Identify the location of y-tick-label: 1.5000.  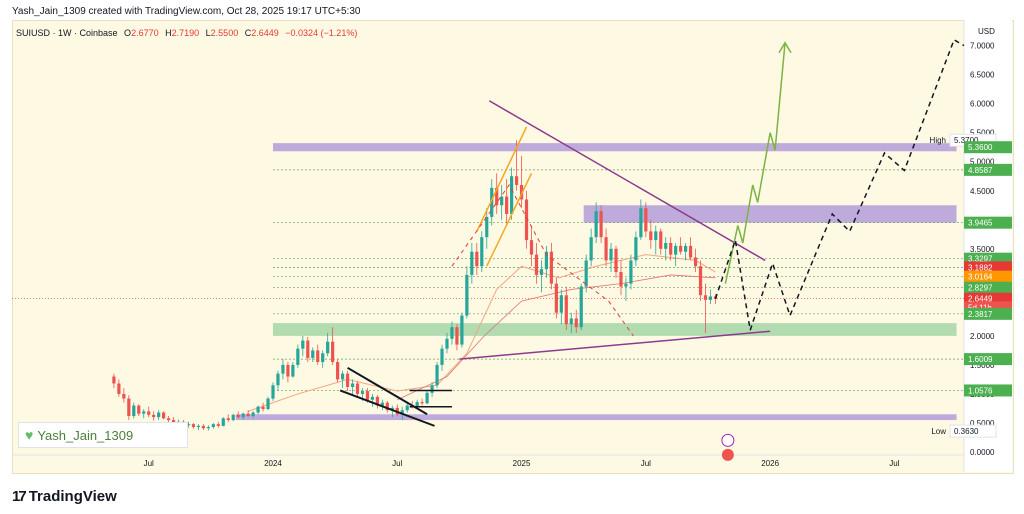
(982, 365).